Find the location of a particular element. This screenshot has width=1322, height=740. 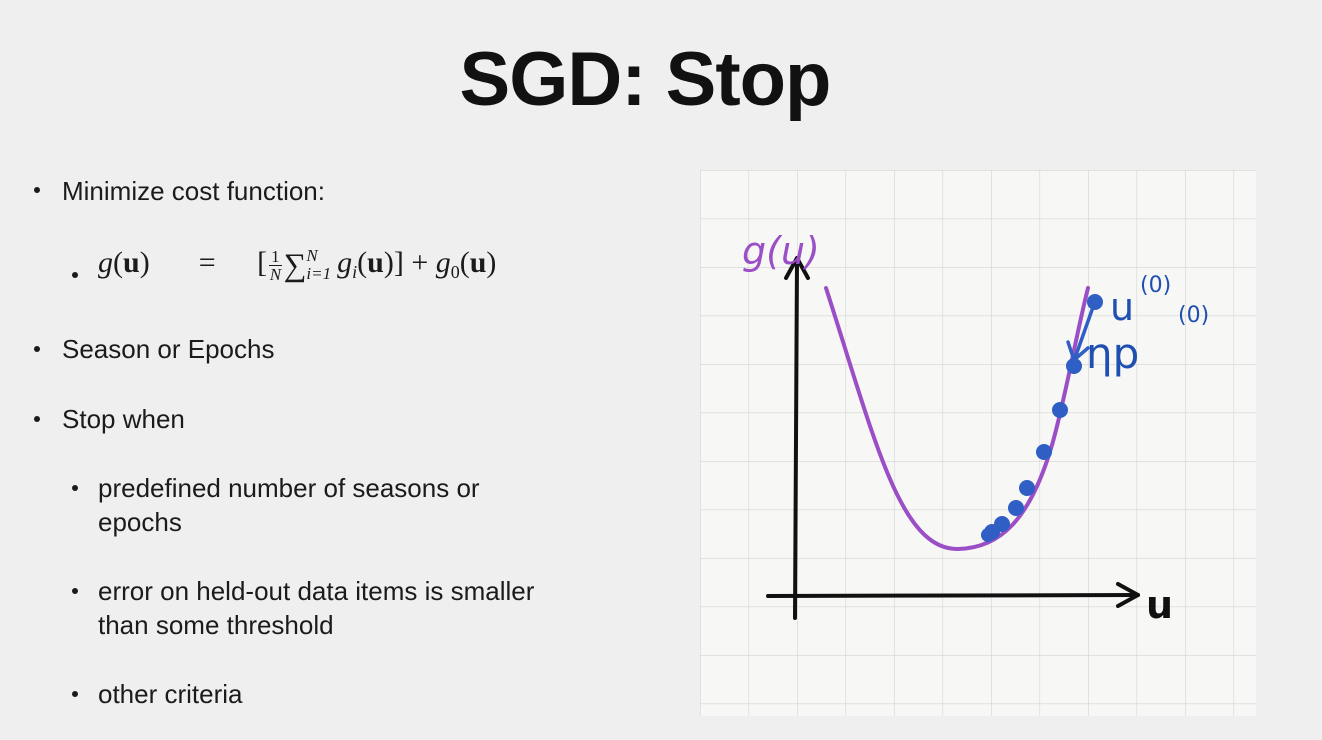

start-point-superscript: (0) is located at coordinates (1155, 285).